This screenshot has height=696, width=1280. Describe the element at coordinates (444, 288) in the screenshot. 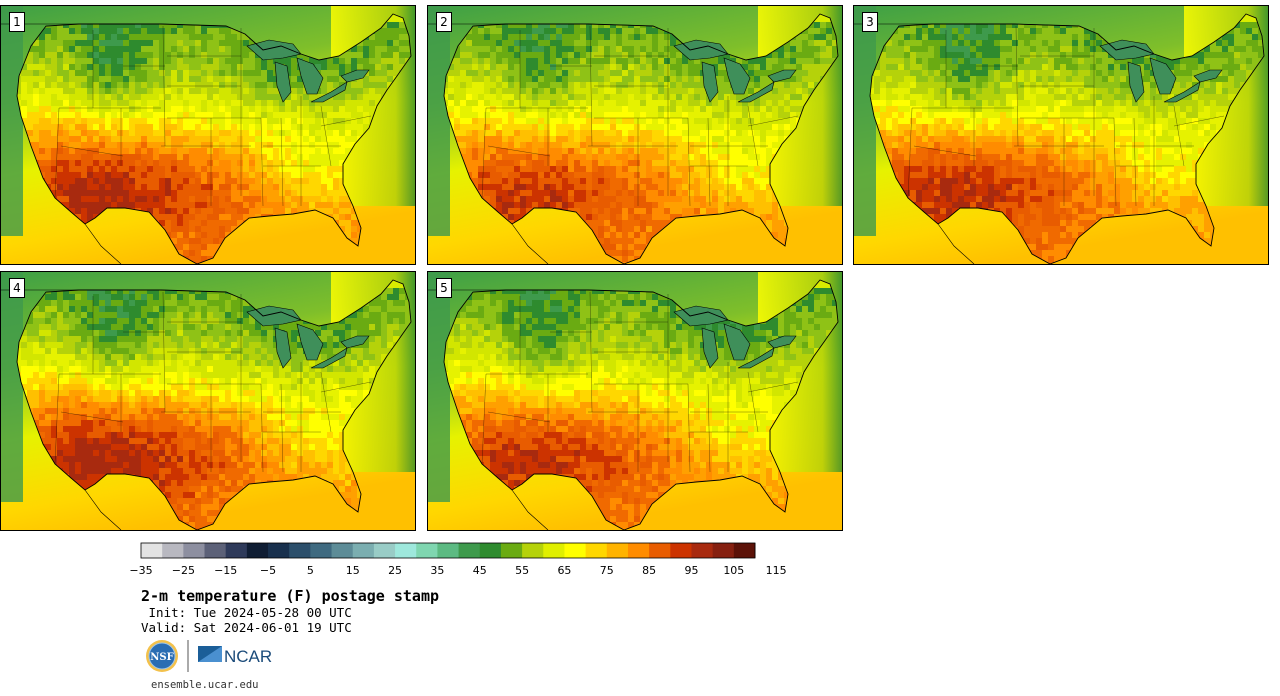

I see `member-label: 5` at that location.